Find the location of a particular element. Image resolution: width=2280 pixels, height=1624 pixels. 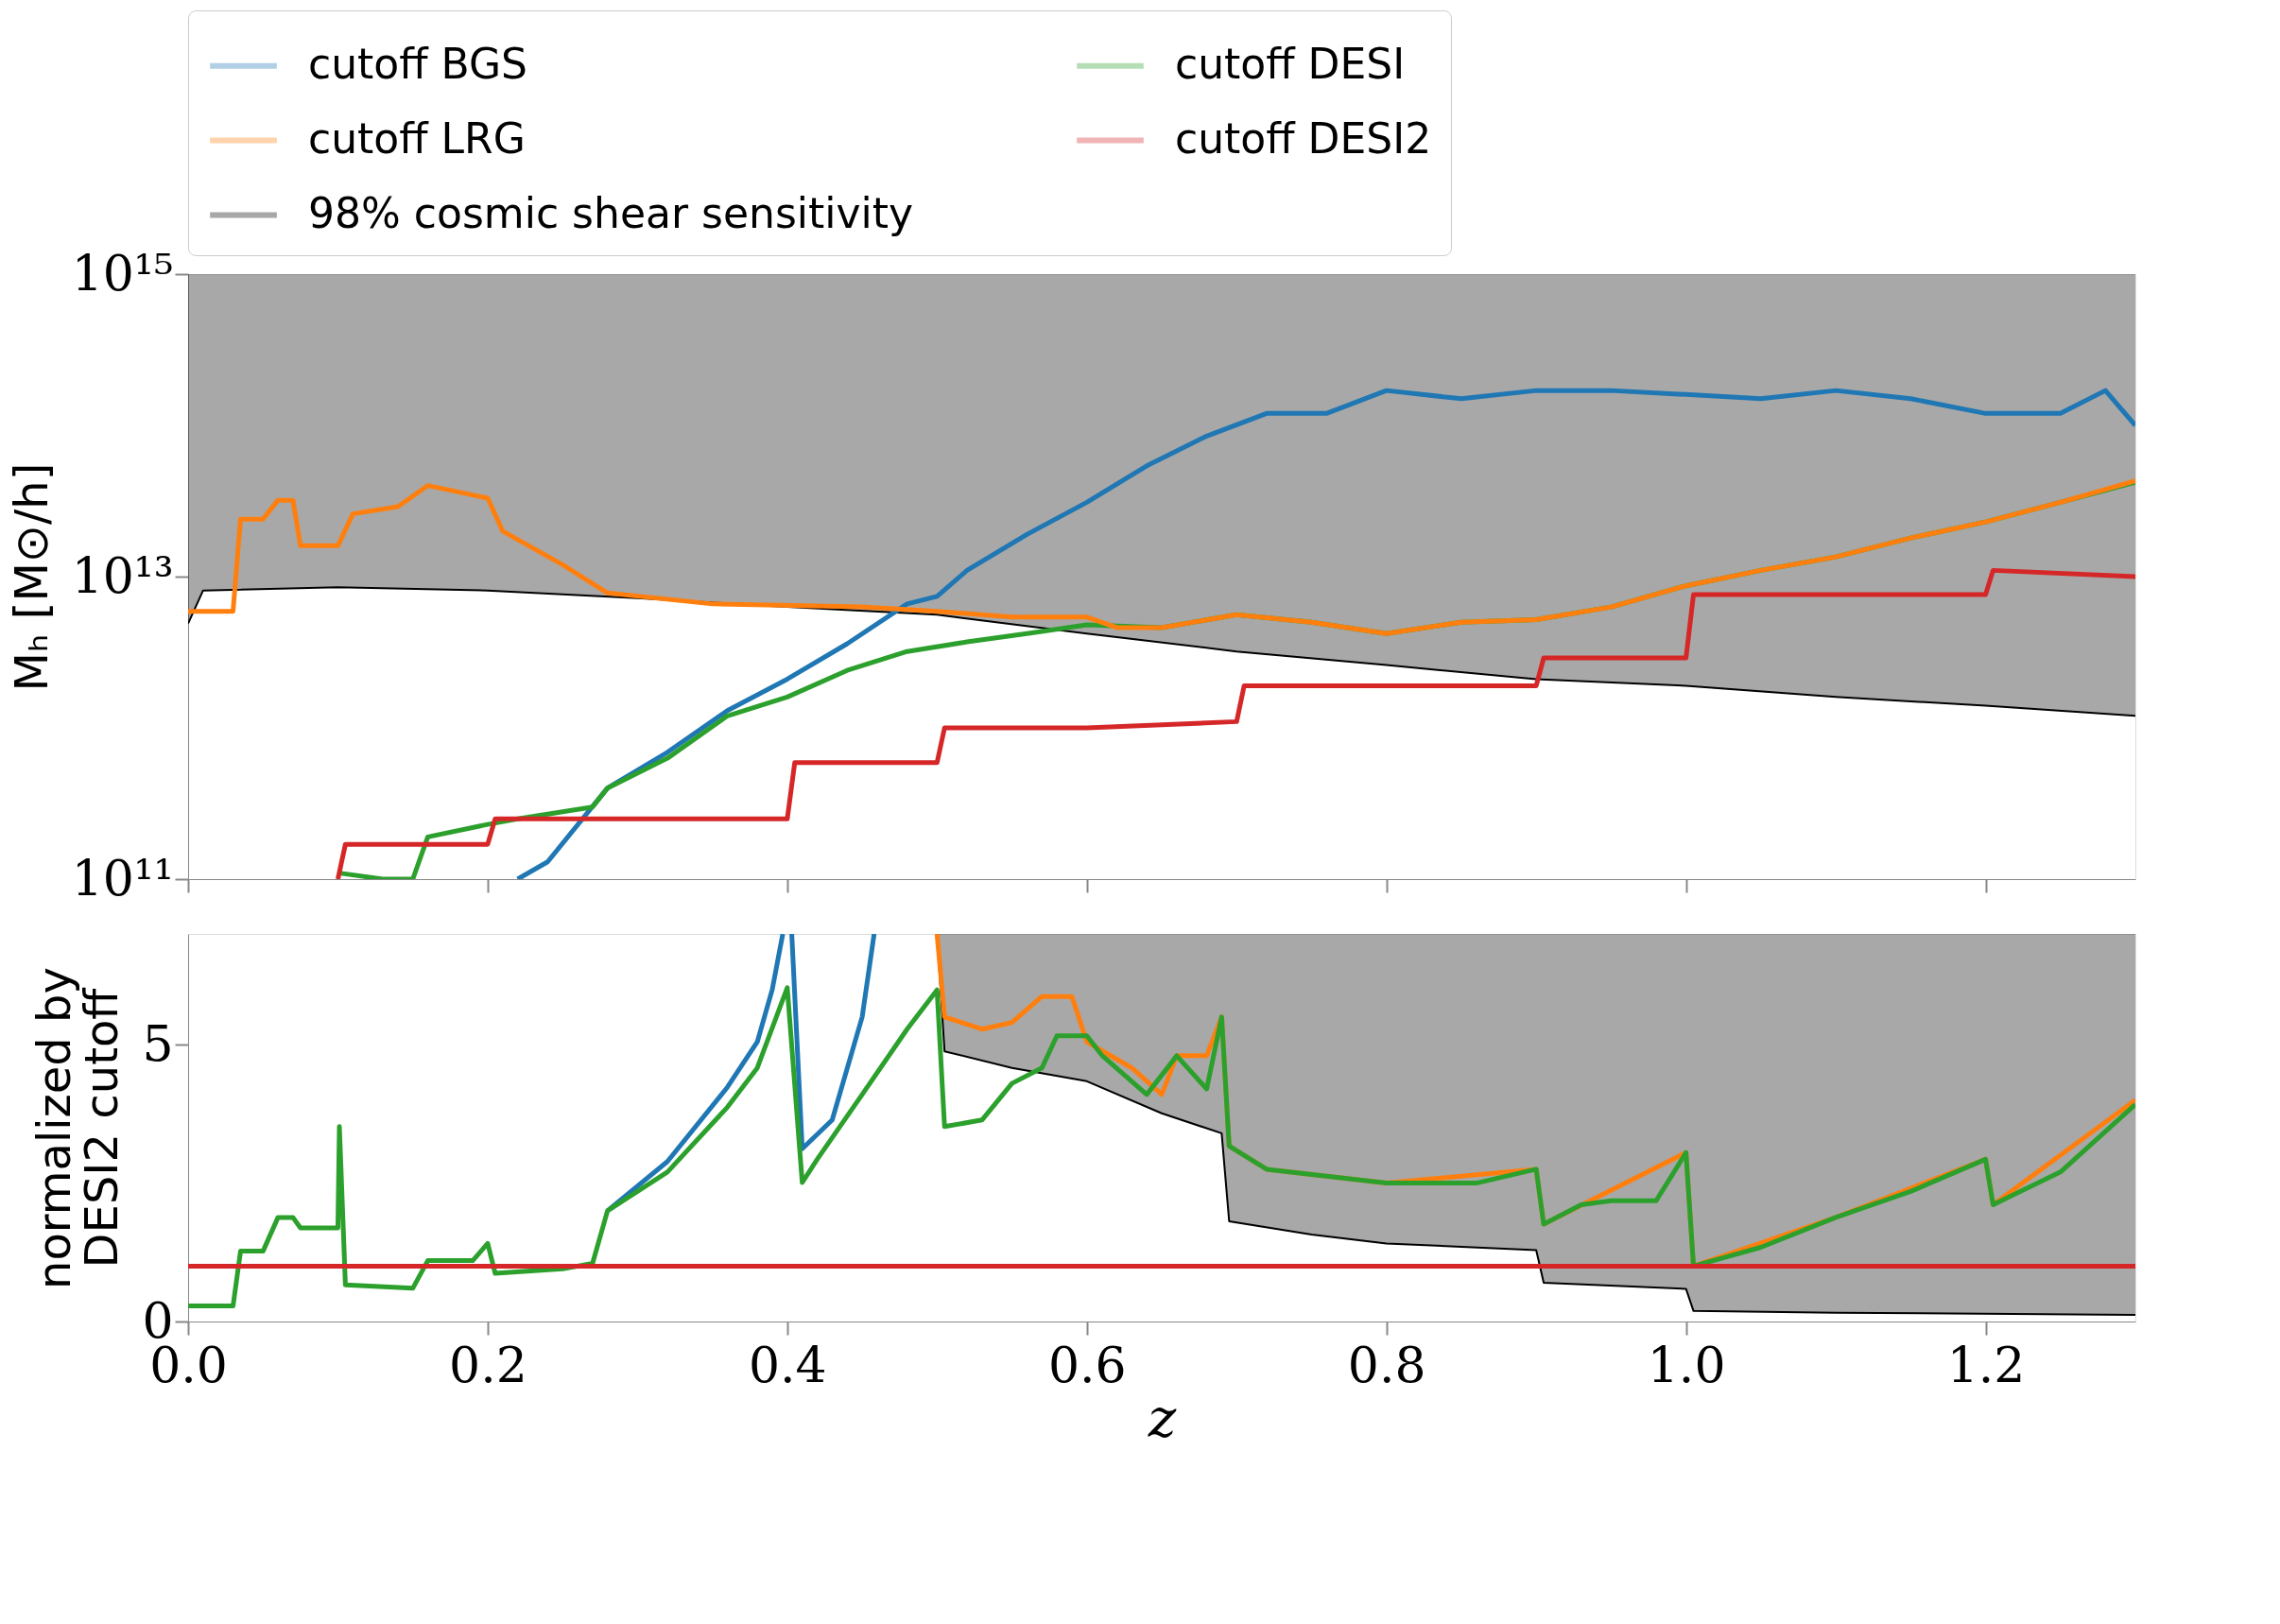

legend-label: cutoff DESI is located at coordinates (1290, 63).